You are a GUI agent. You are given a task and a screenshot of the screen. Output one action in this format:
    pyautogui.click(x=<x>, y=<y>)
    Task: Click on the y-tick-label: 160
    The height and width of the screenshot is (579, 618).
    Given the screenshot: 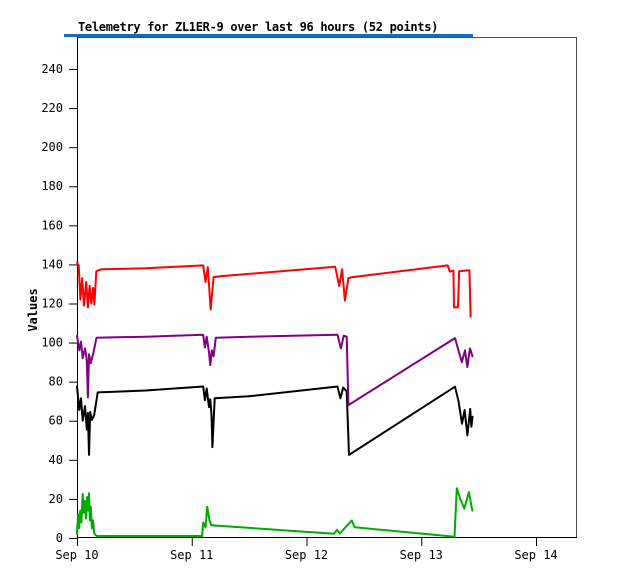 What is the action you would take?
    pyautogui.click(x=52, y=225)
    